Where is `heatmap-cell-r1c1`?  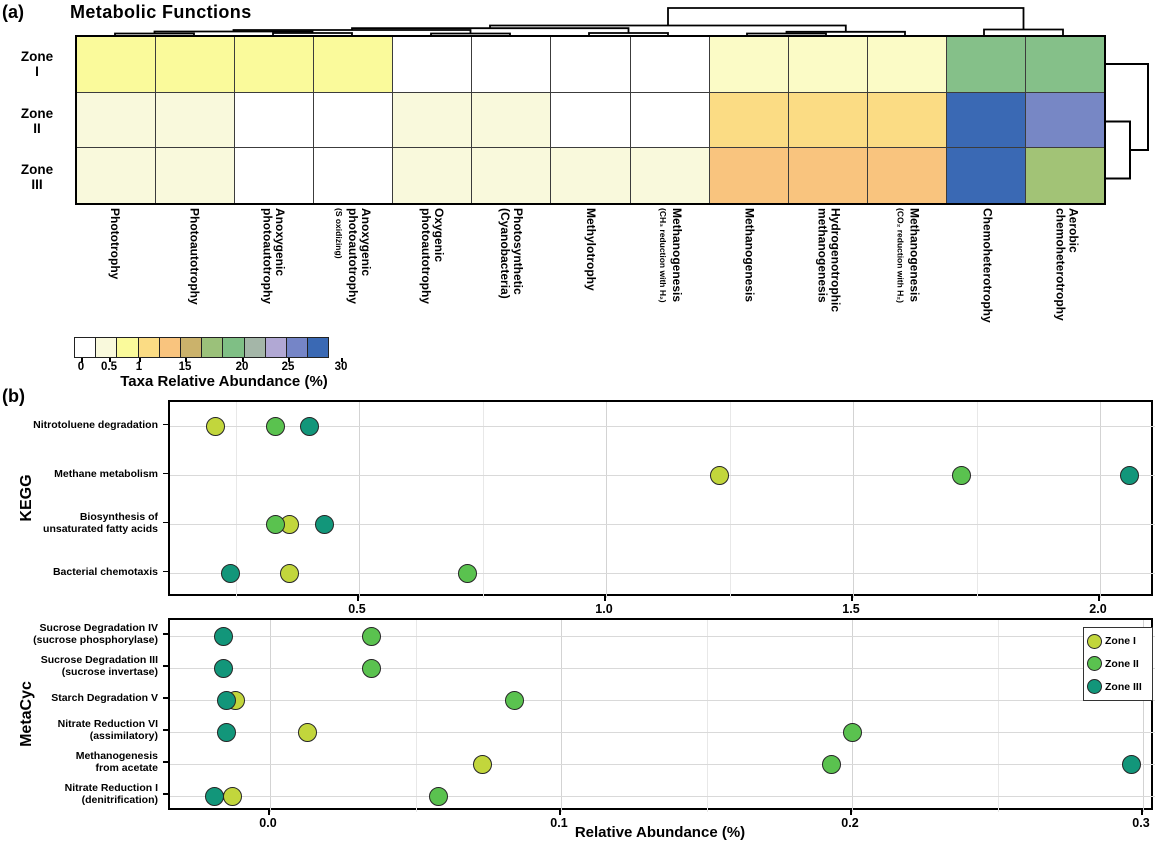
heatmap-cell-r1c1 is located at coordinates (116, 64).